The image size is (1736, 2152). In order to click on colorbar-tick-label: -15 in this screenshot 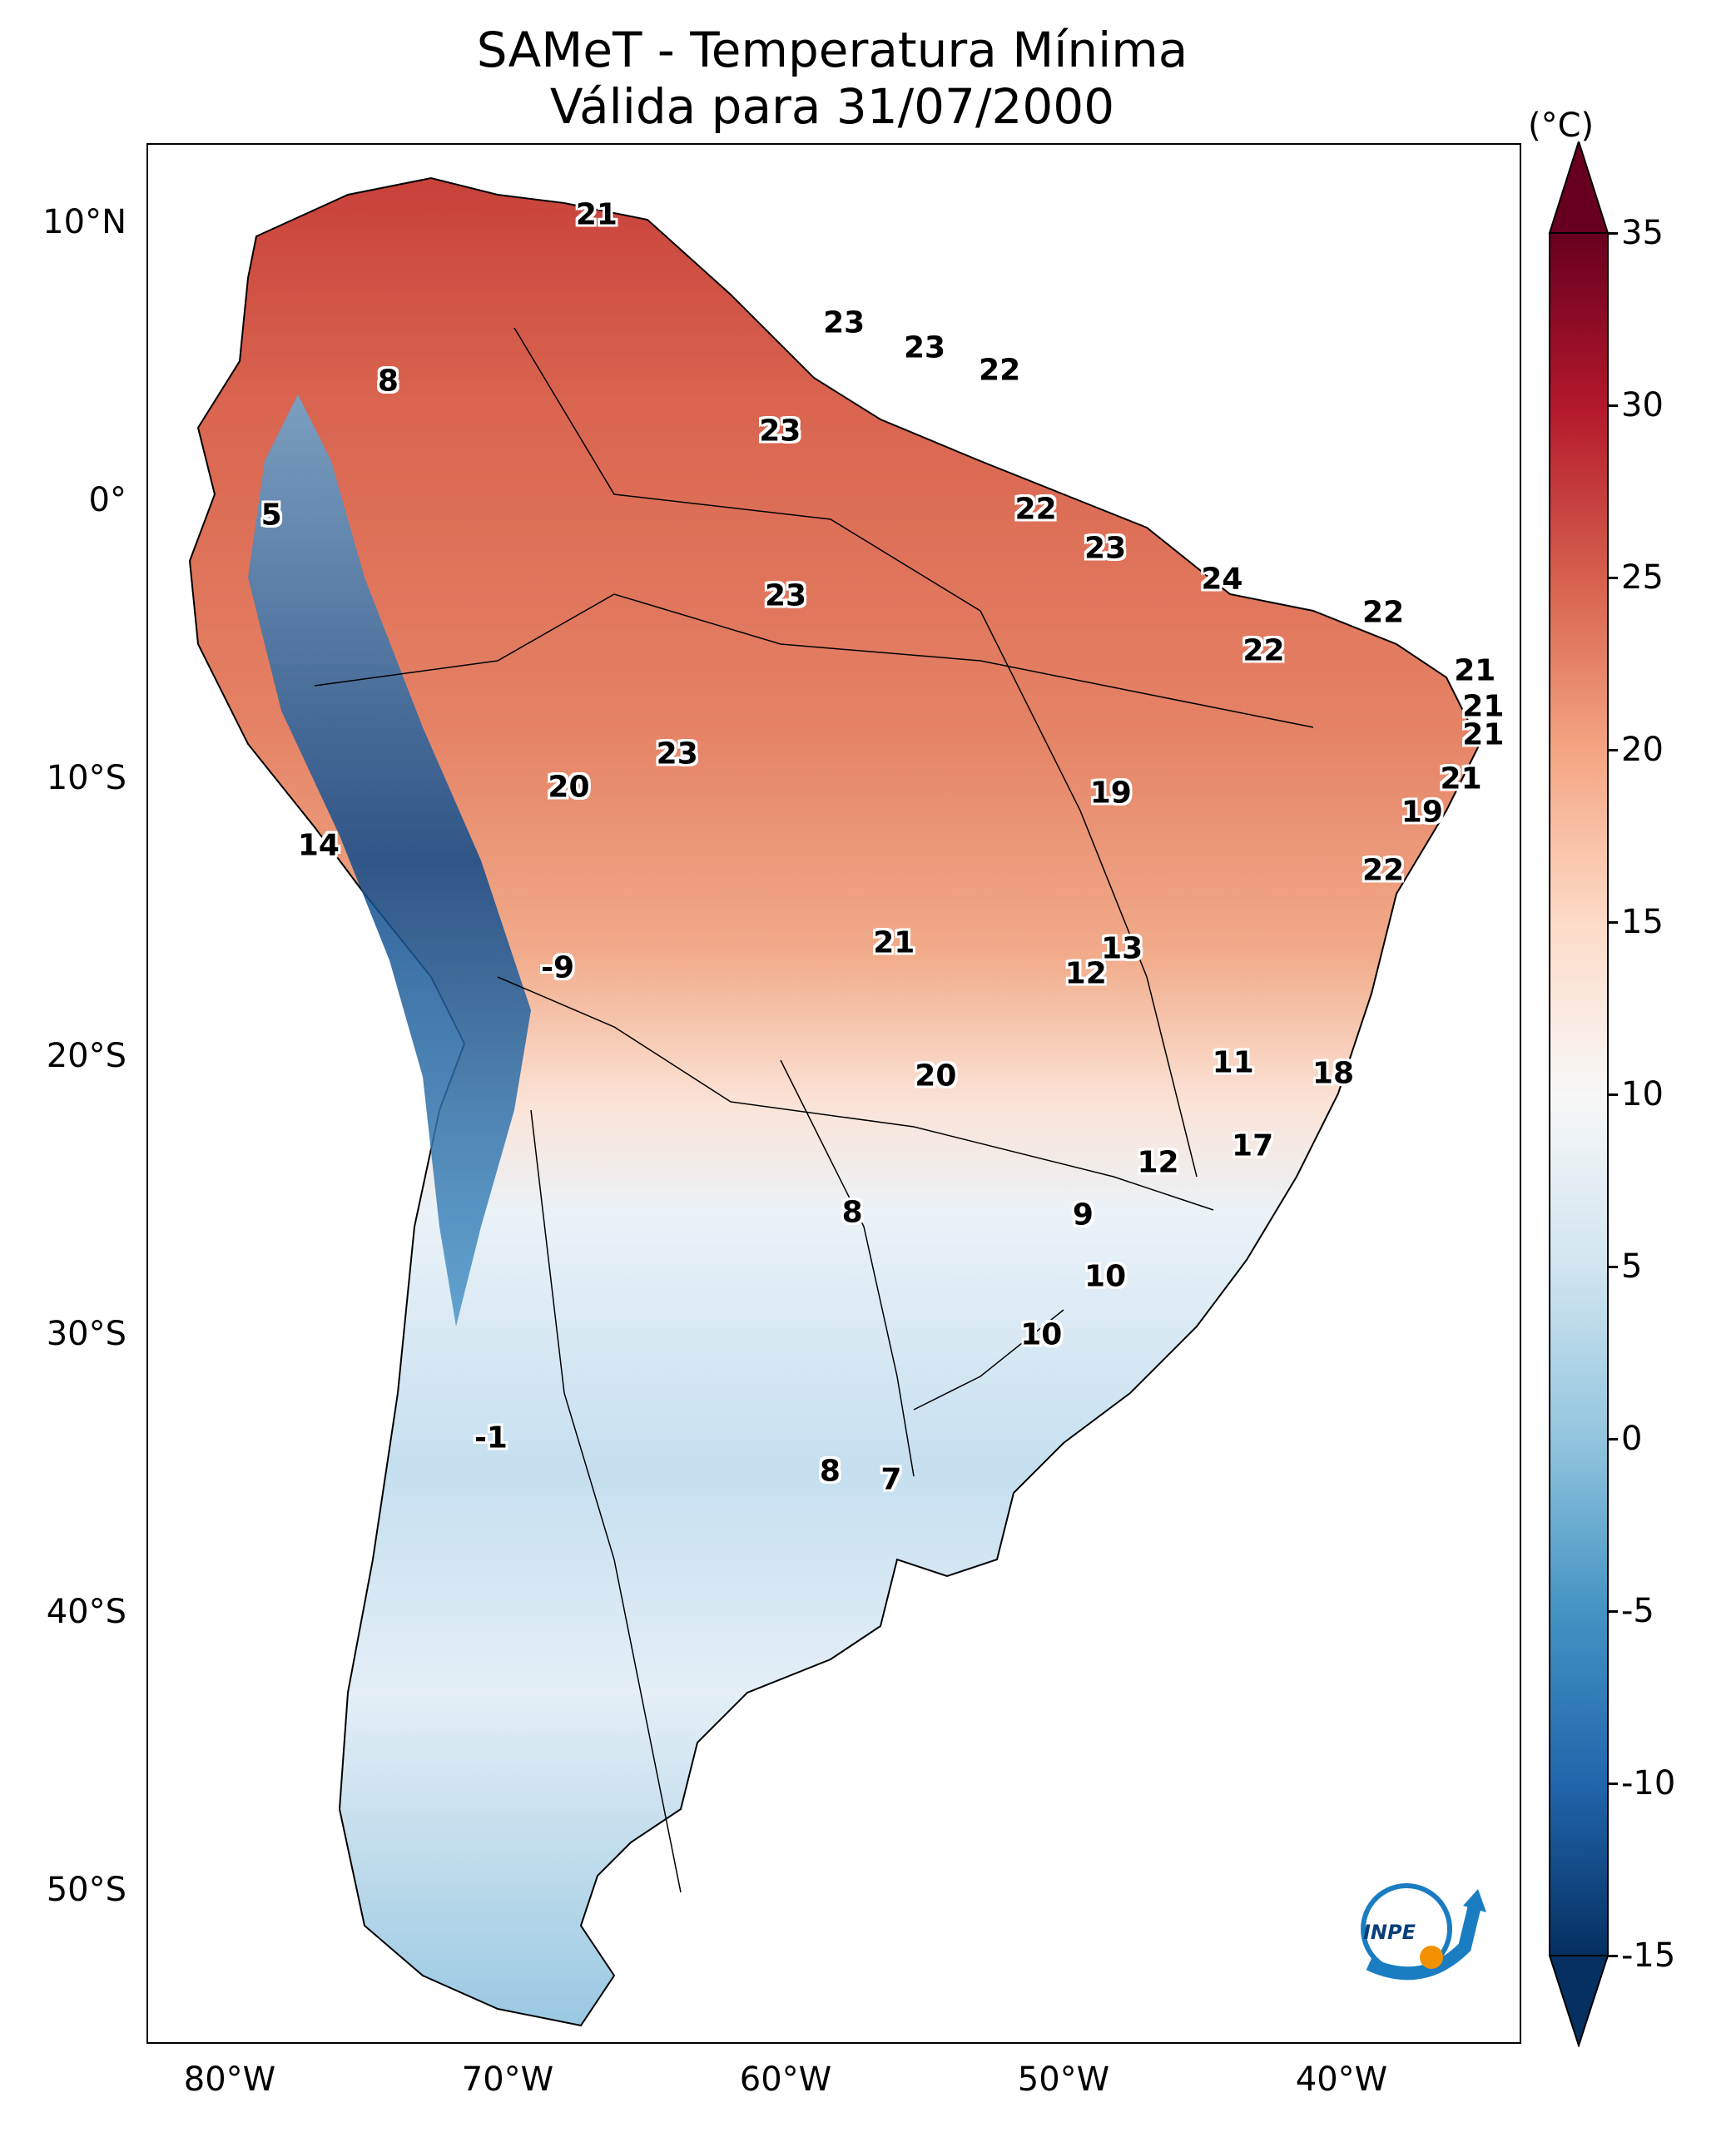, I will do `click(1648, 1955)`.